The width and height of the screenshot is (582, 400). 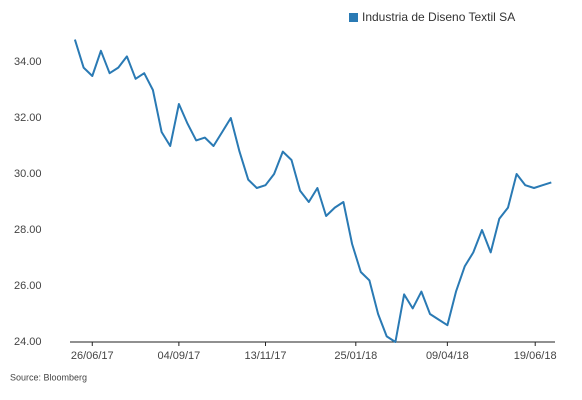 I want to click on x-tick-label: 25/01/18, so click(x=355, y=356).